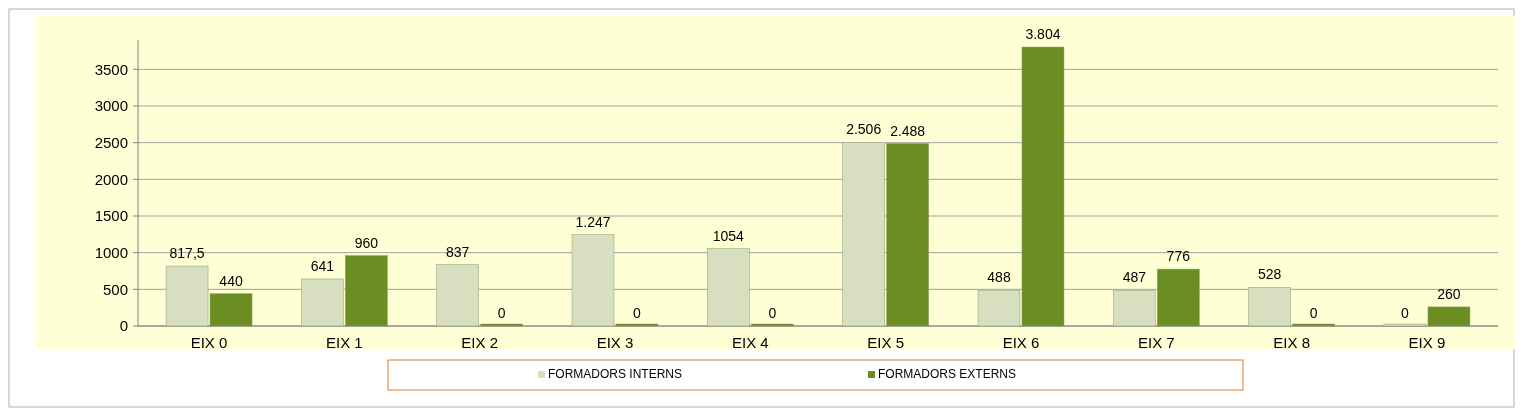  What do you see at coordinates (593, 221) in the screenshot?
I see `data-label: 1.247` at bounding box center [593, 221].